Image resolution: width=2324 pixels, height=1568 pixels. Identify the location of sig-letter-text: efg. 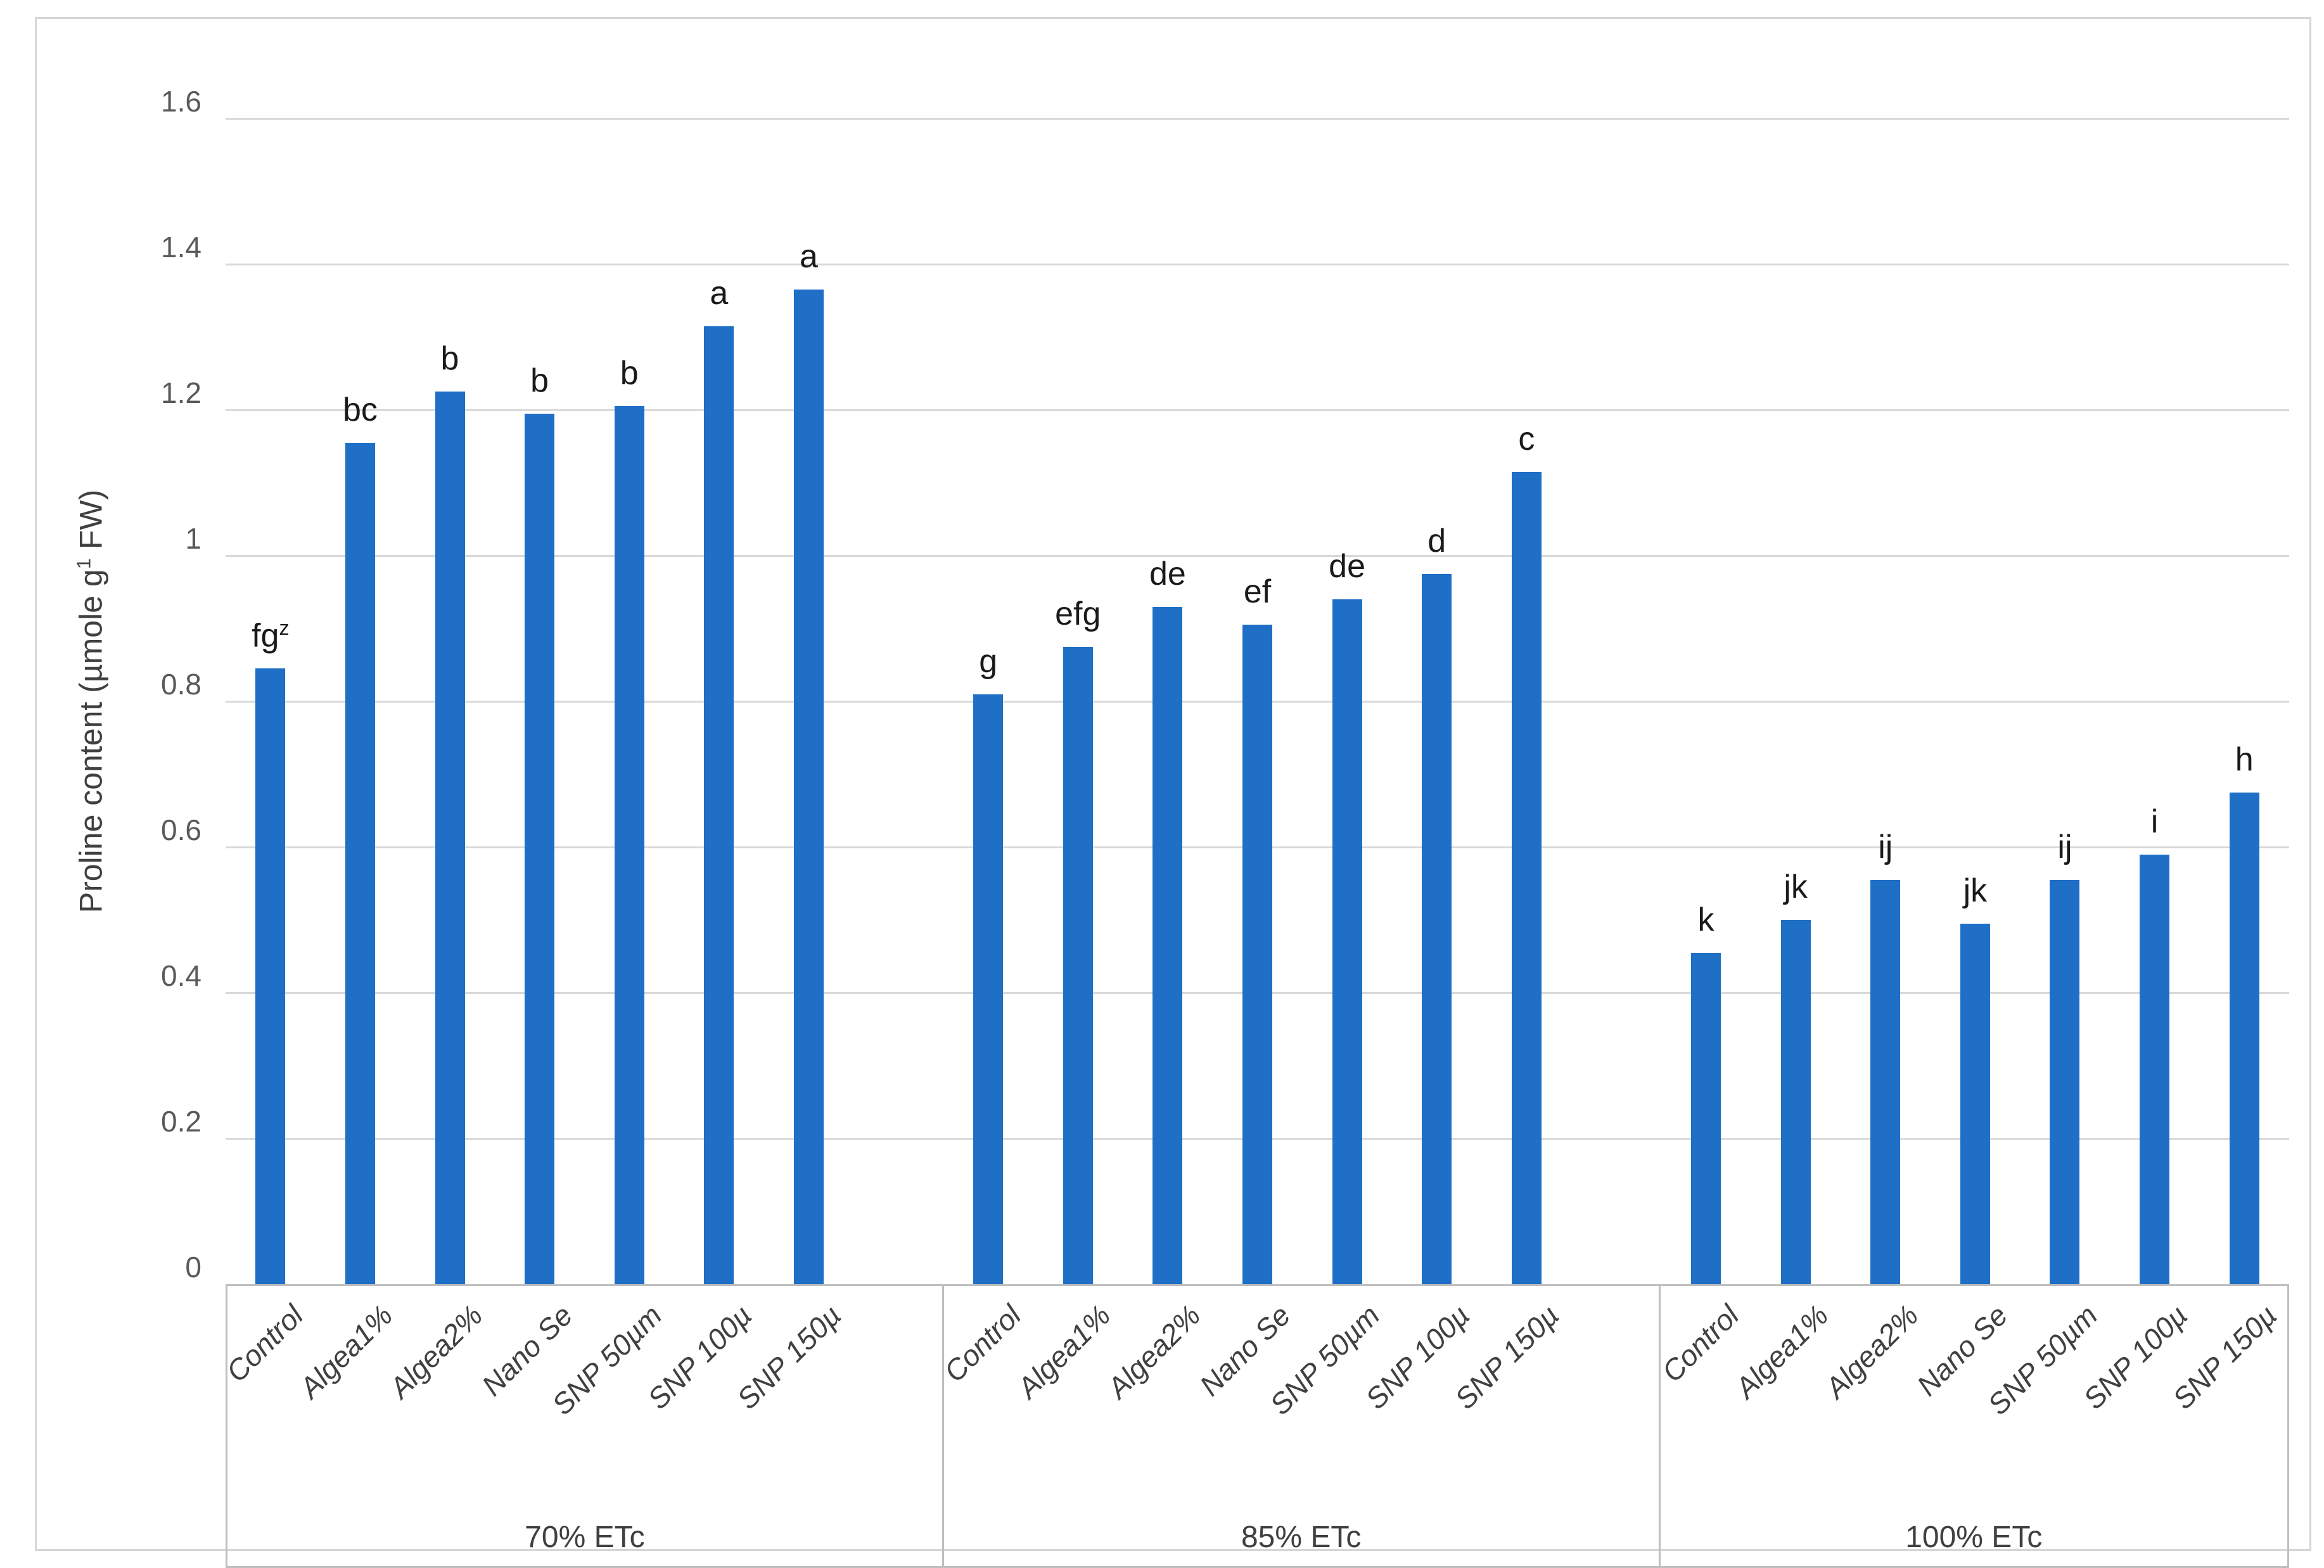
(1078, 613).